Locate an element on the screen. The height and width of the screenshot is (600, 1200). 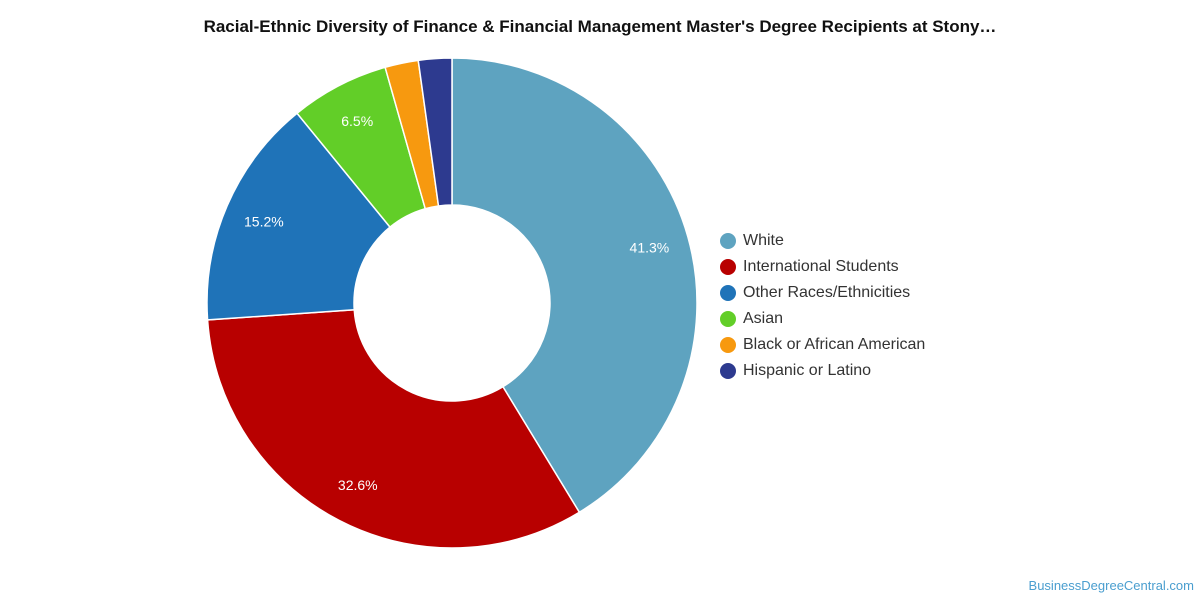
legend-item-international-students: International Students is located at coordinates (822, 267).